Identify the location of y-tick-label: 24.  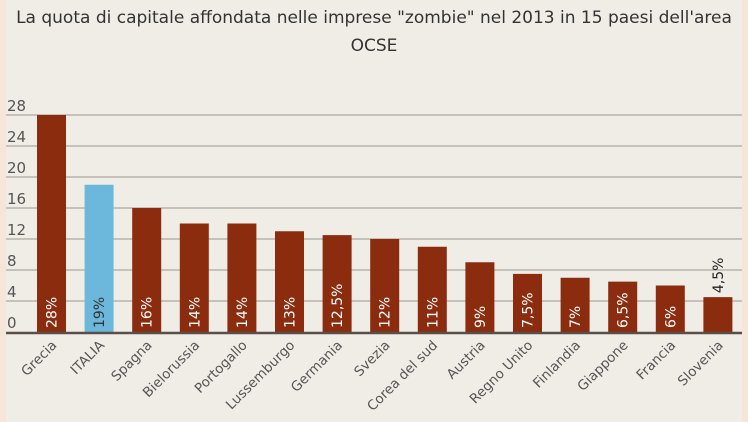
(16, 137).